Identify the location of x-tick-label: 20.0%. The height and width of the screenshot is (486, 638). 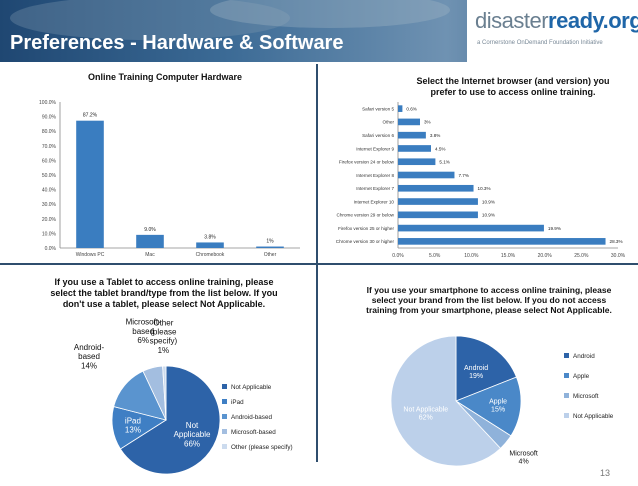
(545, 256).